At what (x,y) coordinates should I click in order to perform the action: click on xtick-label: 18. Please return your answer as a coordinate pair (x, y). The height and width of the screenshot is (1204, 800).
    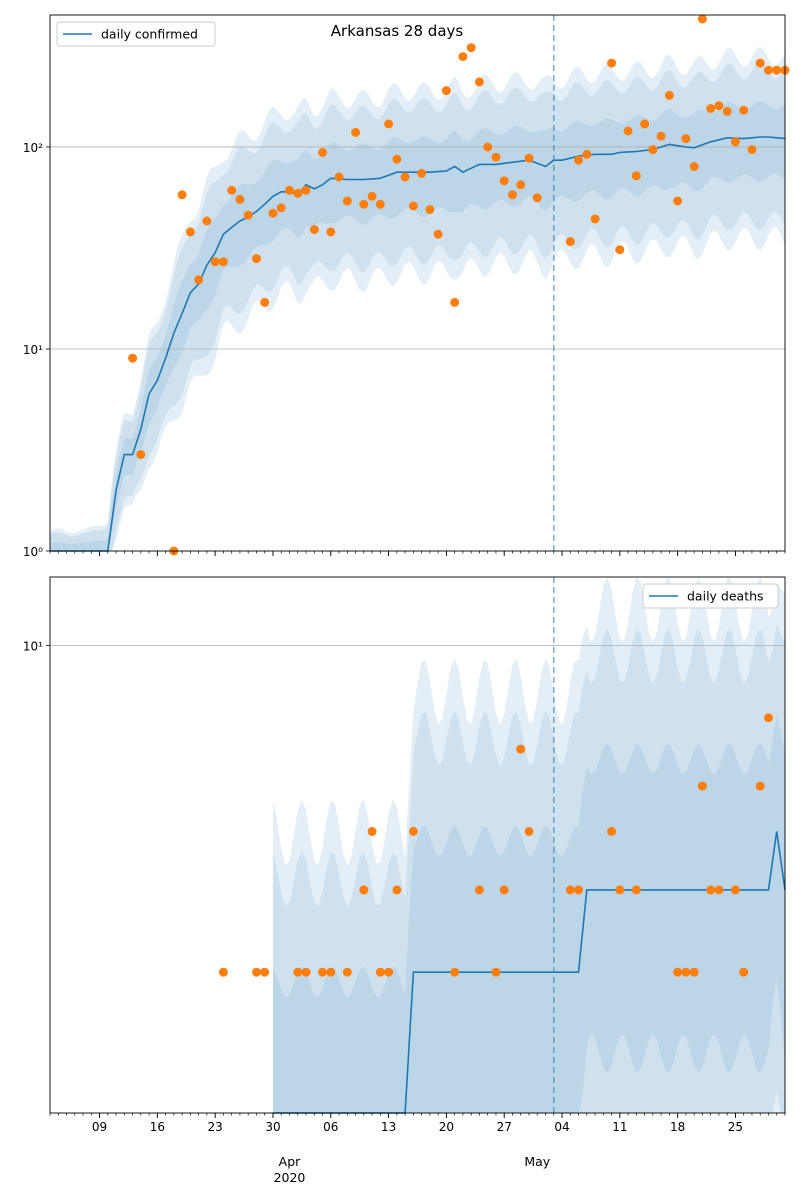
    Looking at the image, I should click on (677, 1127).